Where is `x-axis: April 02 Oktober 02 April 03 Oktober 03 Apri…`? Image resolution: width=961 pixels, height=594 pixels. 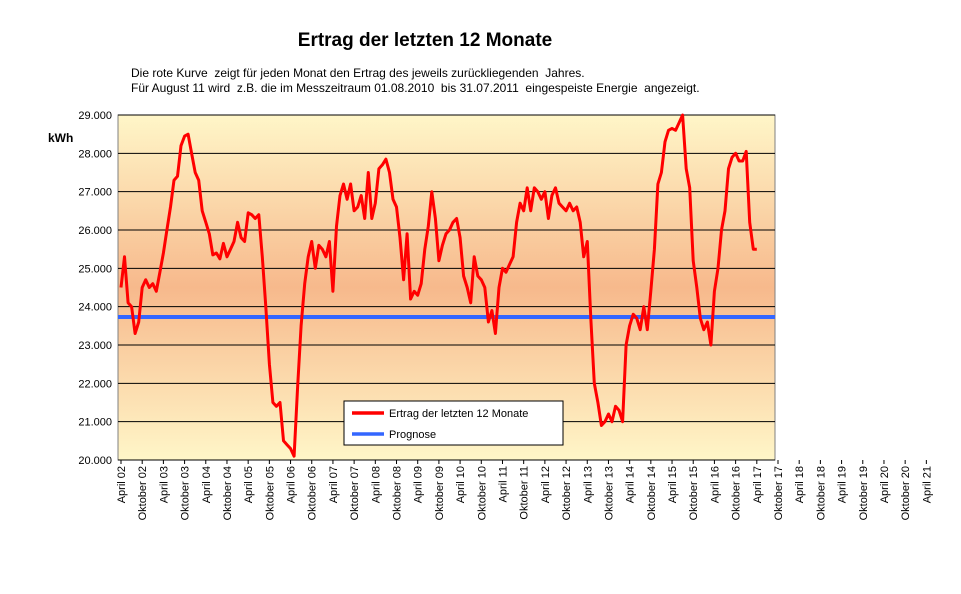 x-axis: April 02 Oktober 02 April 03 Oktober 03 Apri… is located at coordinates (524, 490).